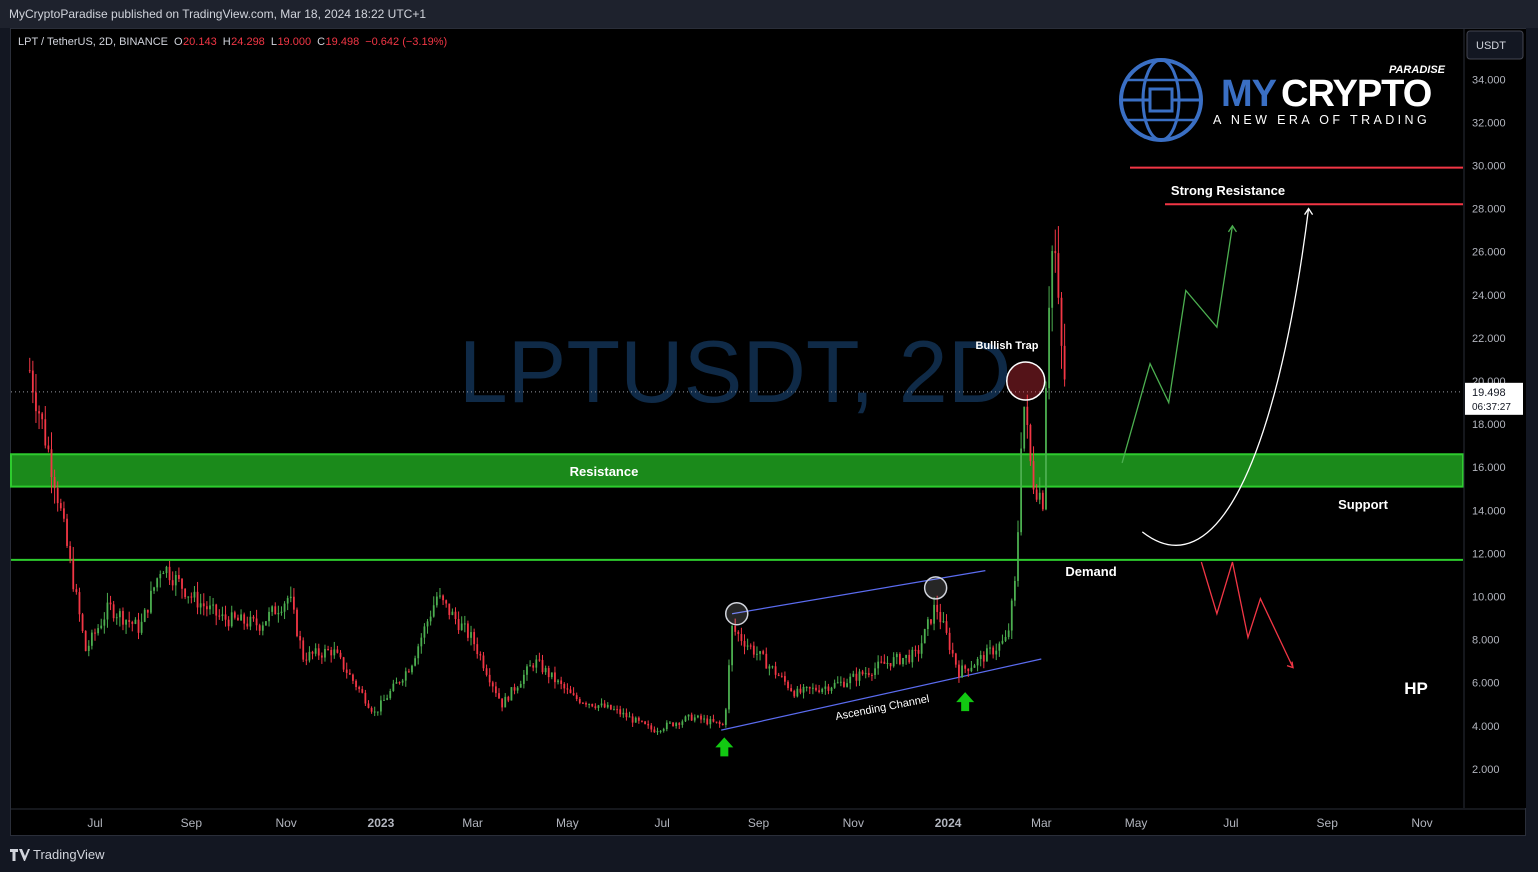 This screenshot has height=872, width=1538. I want to click on logo-paradise: PARADISE, so click(1417, 70).